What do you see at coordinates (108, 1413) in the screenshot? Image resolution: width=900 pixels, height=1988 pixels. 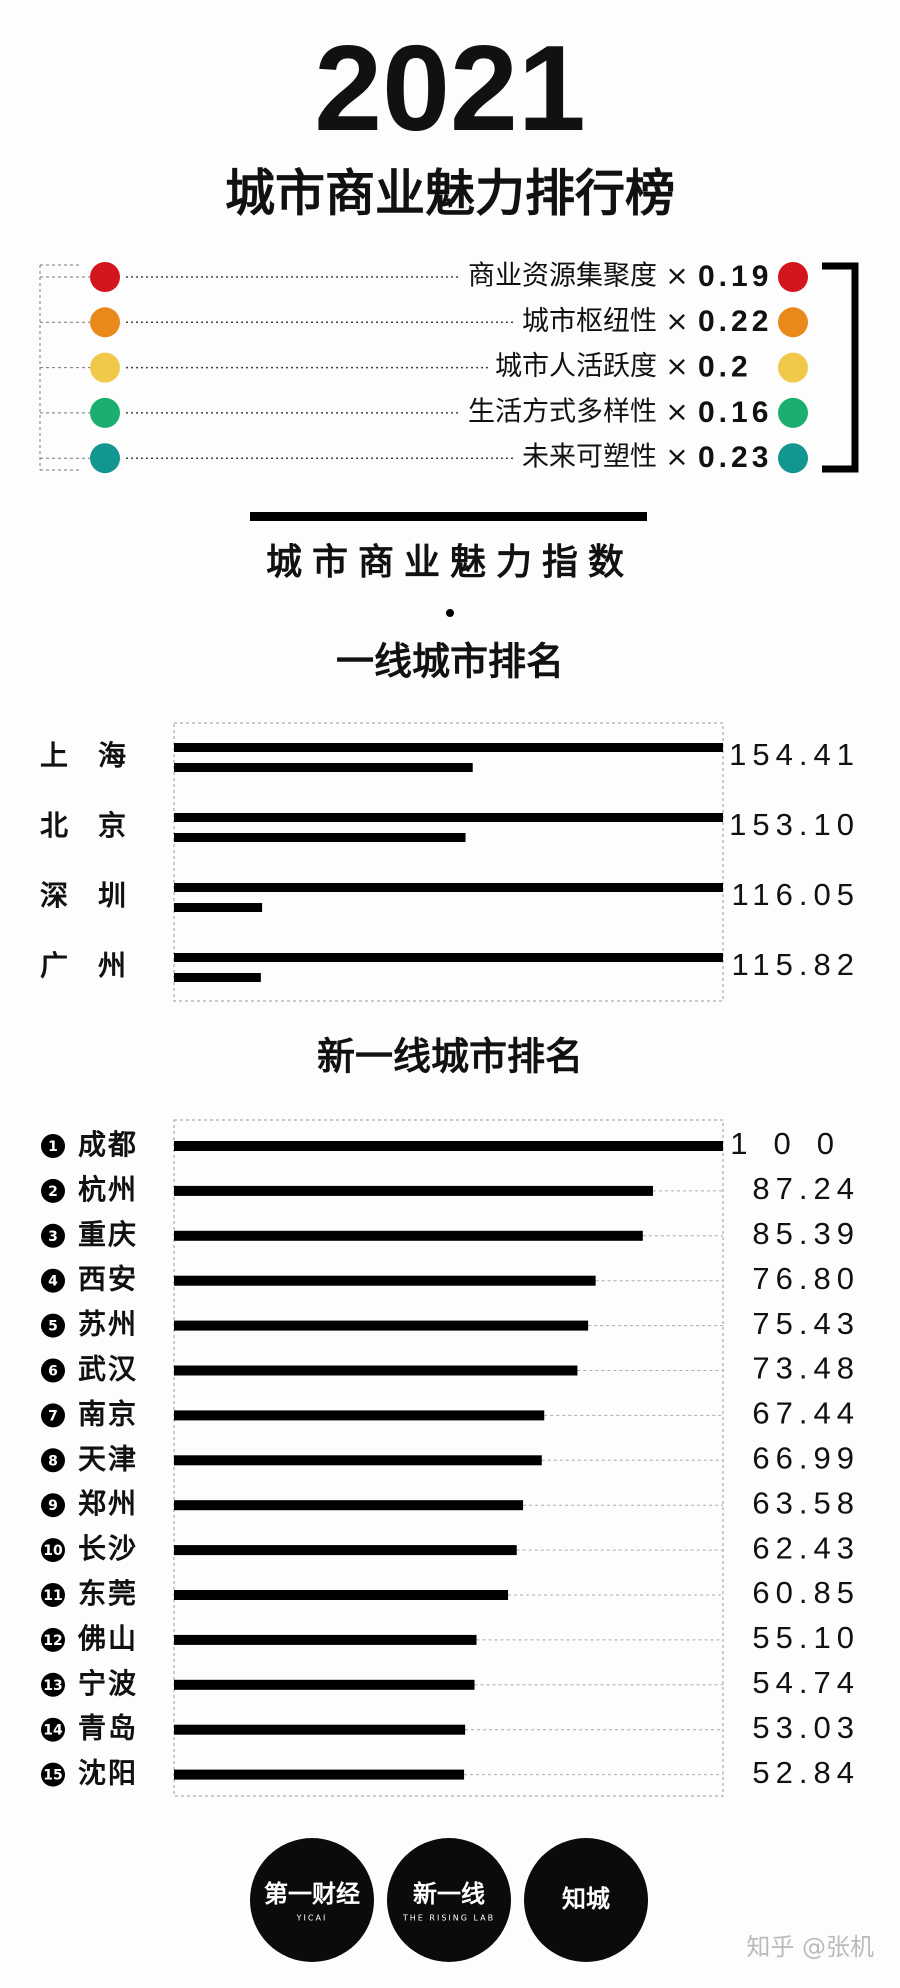 I see `city-name: 南京` at bounding box center [108, 1413].